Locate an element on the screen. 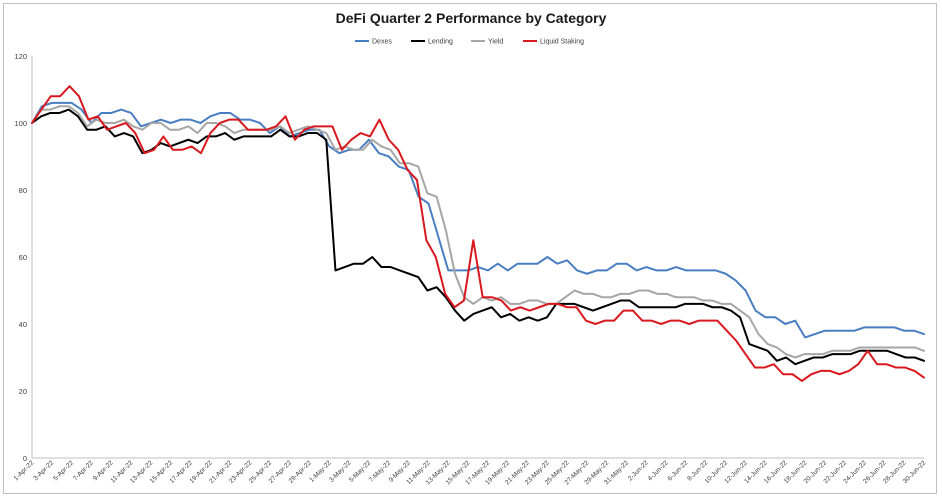  x-tick-label: 7-Apr-22 is located at coordinates (83, 470).